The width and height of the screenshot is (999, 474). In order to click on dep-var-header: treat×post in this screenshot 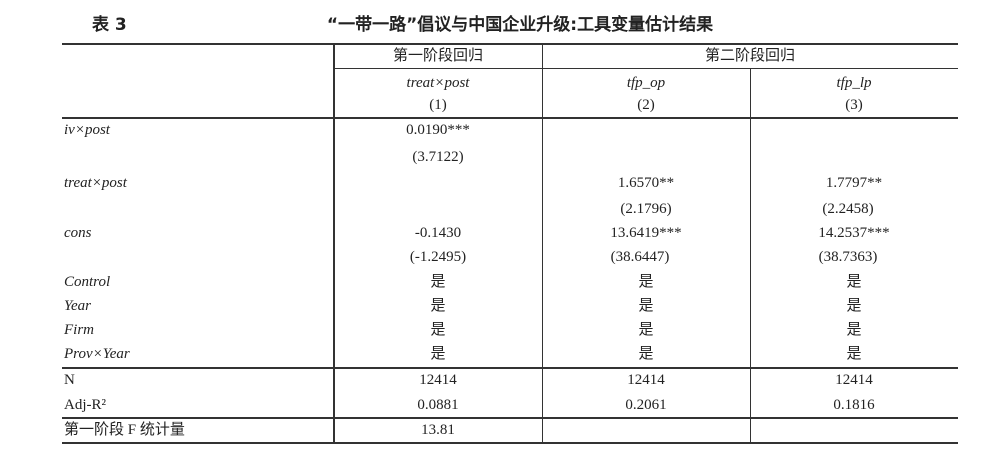, I will do `click(438, 83)`.